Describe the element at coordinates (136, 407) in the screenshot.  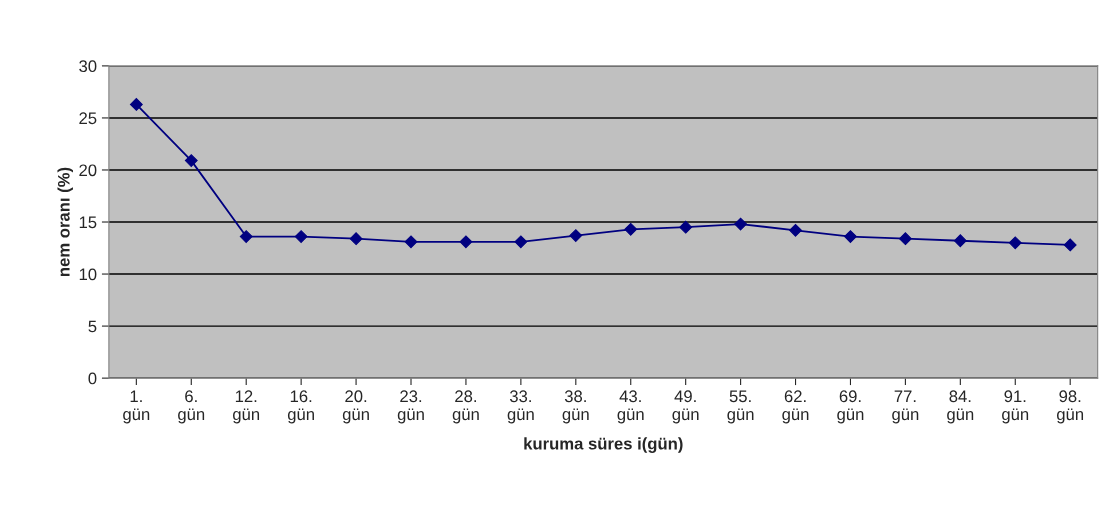
I see `x-tick-label: 1. gün` at that location.